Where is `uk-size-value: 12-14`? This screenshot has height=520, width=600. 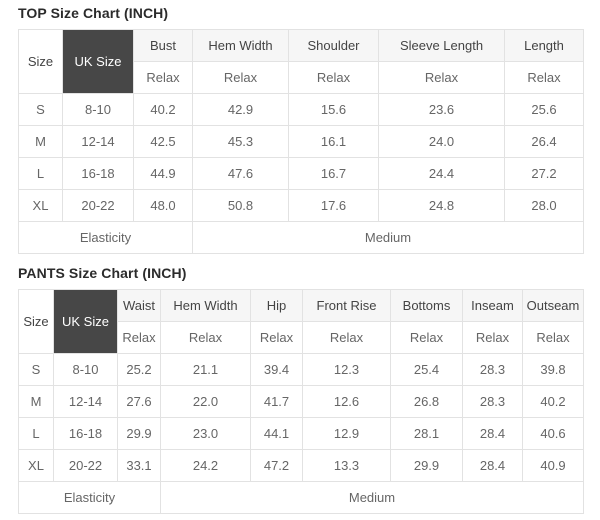 uk-size-value: 12-14 is located at coordinates (85, 401).